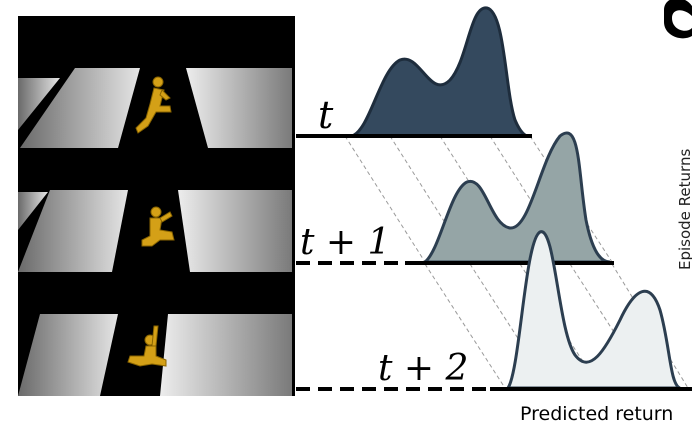 The height and width of the screenshot is (436, 692). I want to click on heading-fragment, so click(678, 19).